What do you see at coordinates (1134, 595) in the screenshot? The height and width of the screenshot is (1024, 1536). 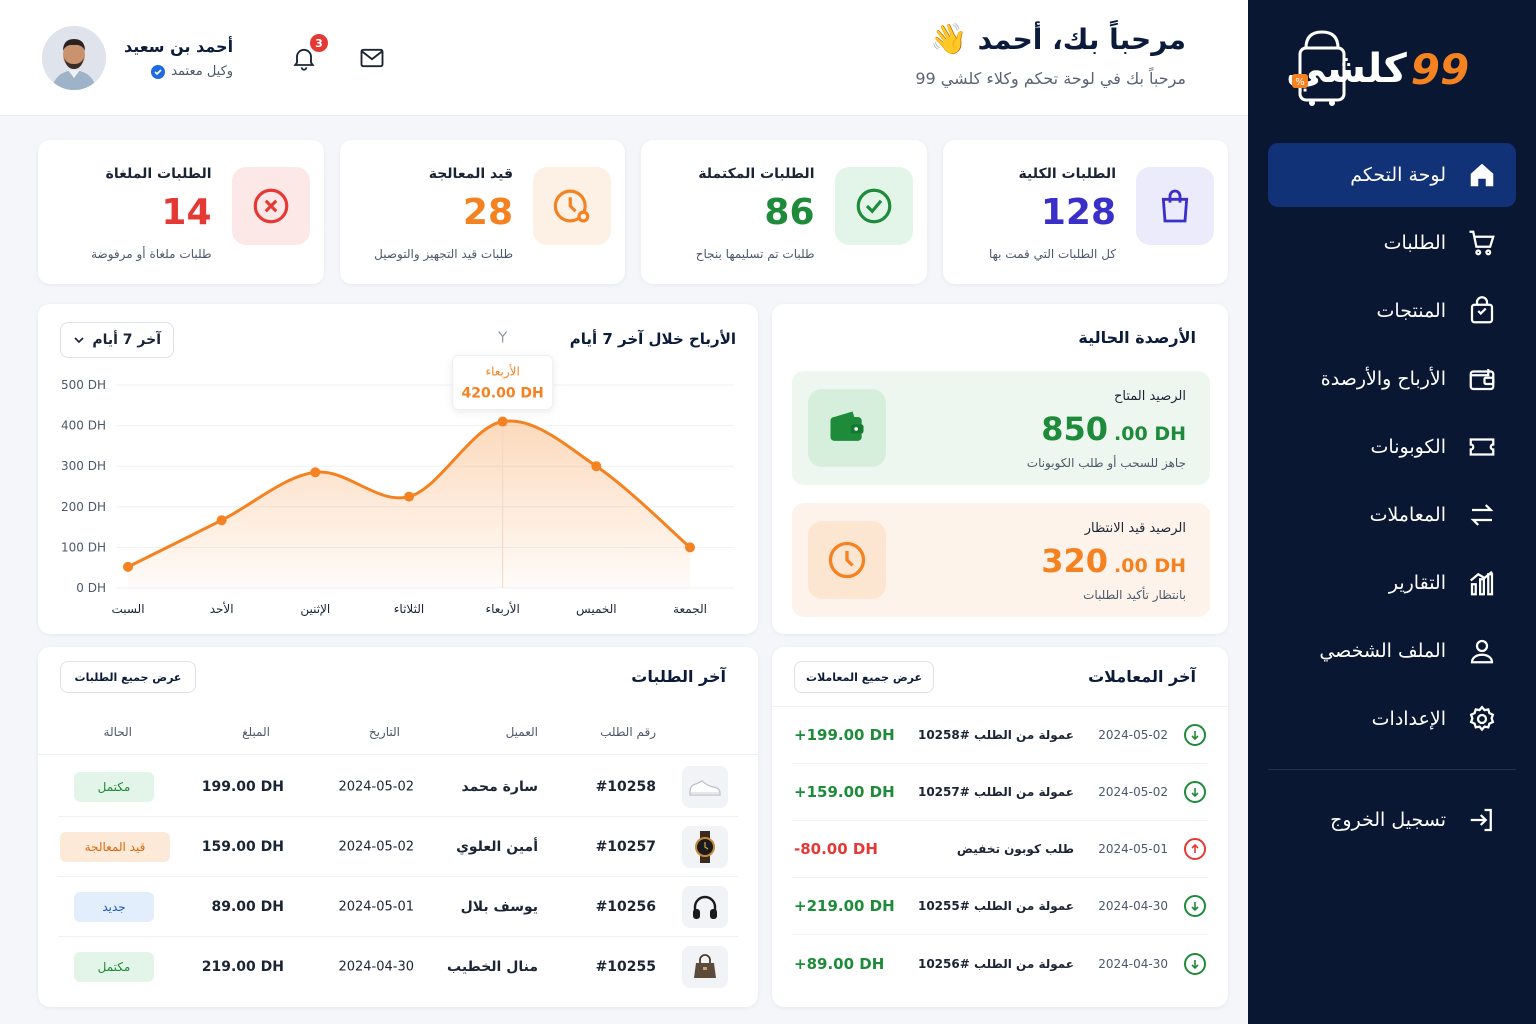 I see `pending-balance-note: بانتظار تأكيد الطلبات` at bounding box center [1134, 595].